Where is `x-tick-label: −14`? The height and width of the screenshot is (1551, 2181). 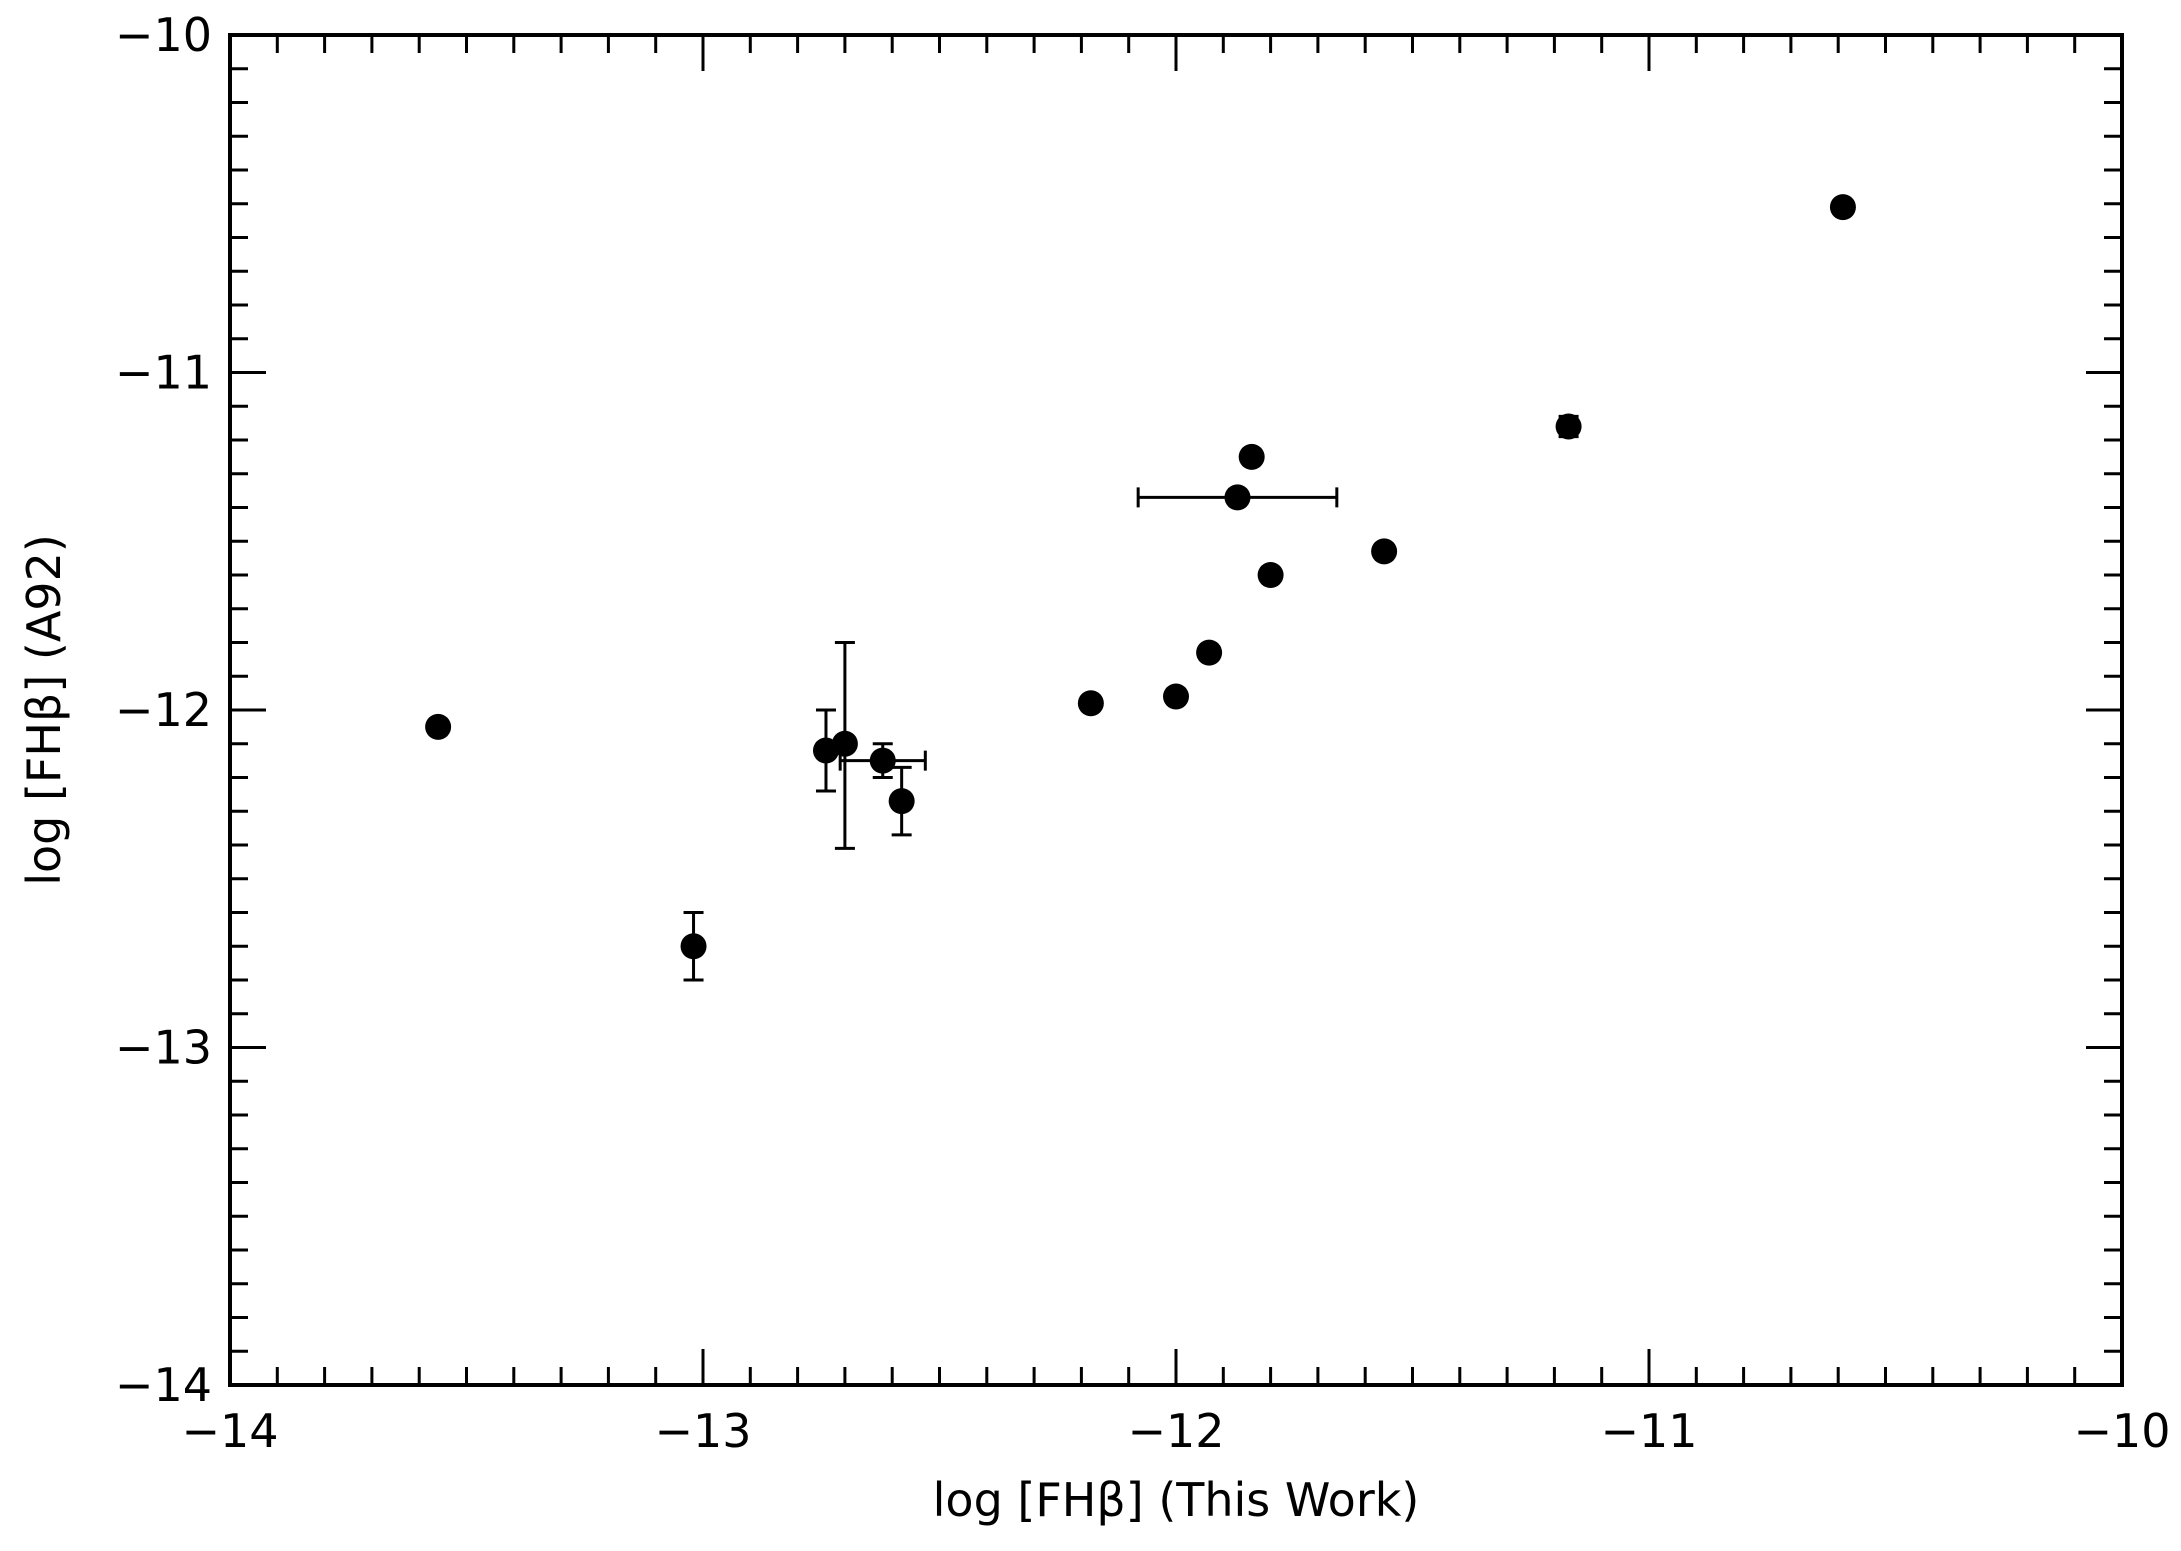 x-tick-label: −14 is located at coordinates (229, 1431).